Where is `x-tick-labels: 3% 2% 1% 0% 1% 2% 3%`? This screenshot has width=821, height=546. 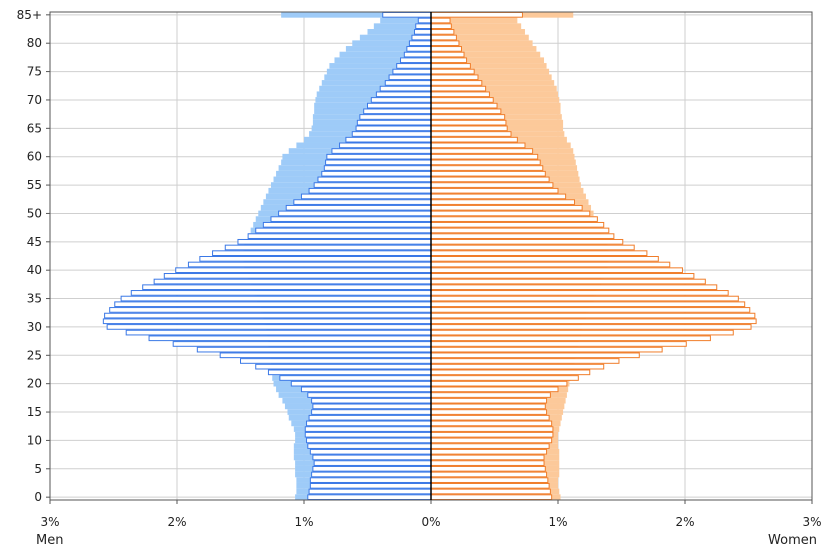 x-tick-labels: 3% 2% 1% 0% 1% 2% 3% is located at coordinates (430, 522).